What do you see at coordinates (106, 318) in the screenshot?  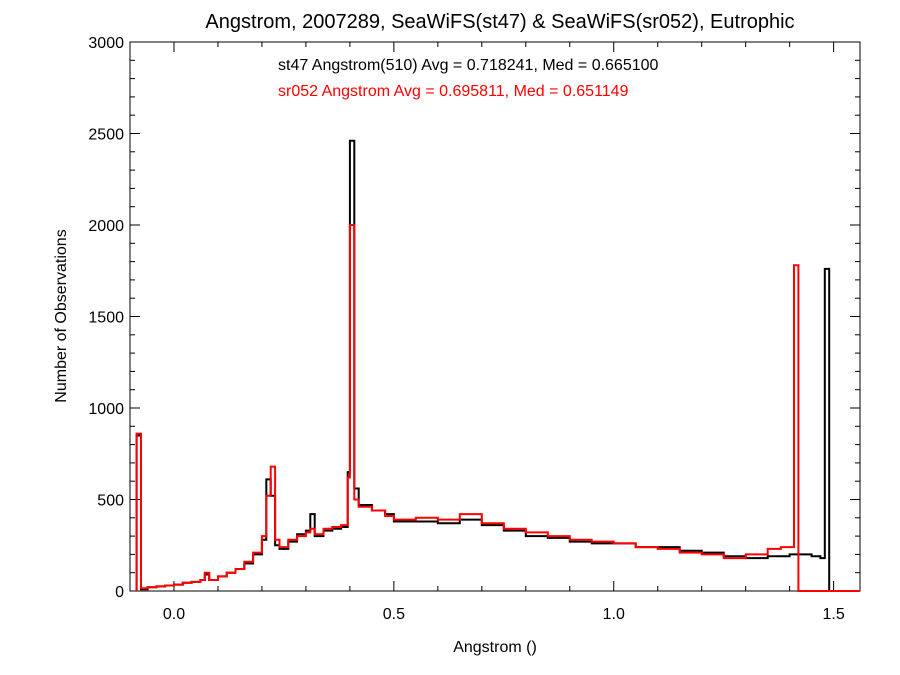 I see `y-tick-label: 1500` at bounding box center [106, 318].